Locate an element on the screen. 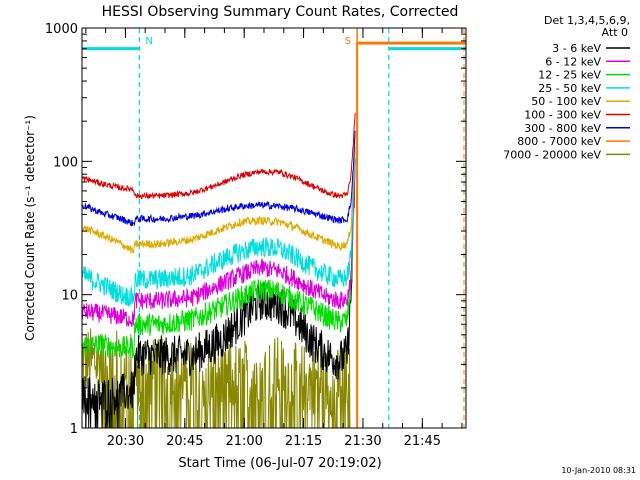 The width and height of the screenshot is (640, 480). legend-label: 300 - 800 keV is located at coordinates (562, 128).